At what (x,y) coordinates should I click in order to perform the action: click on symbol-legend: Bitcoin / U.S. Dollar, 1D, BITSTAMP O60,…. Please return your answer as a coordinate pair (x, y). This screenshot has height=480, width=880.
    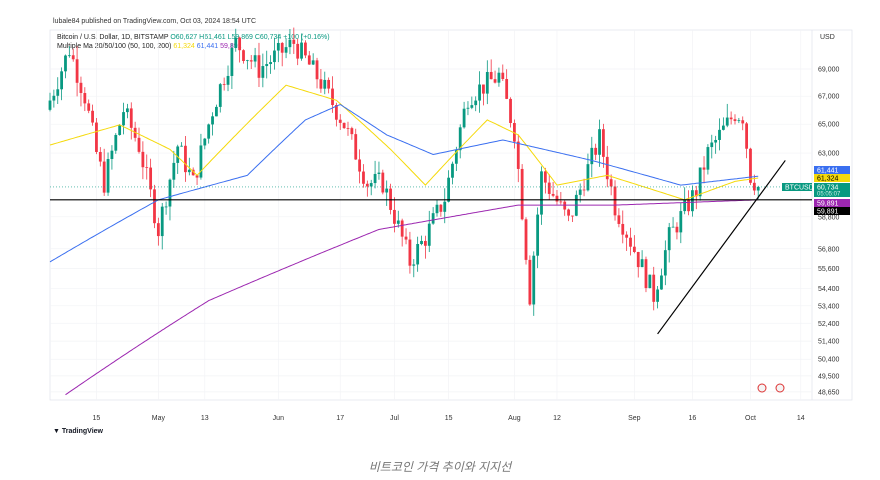
    Looking at the image, I should click on (193, 37).